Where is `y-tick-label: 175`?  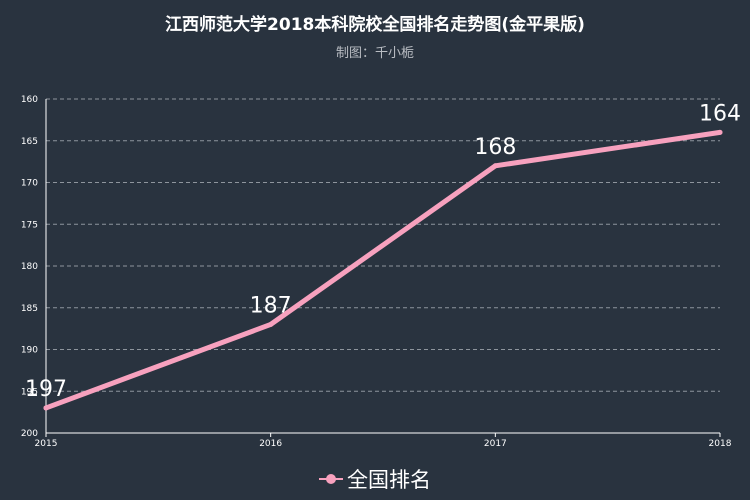
y-tick-label: 175 is located at coordinates (29, 225).